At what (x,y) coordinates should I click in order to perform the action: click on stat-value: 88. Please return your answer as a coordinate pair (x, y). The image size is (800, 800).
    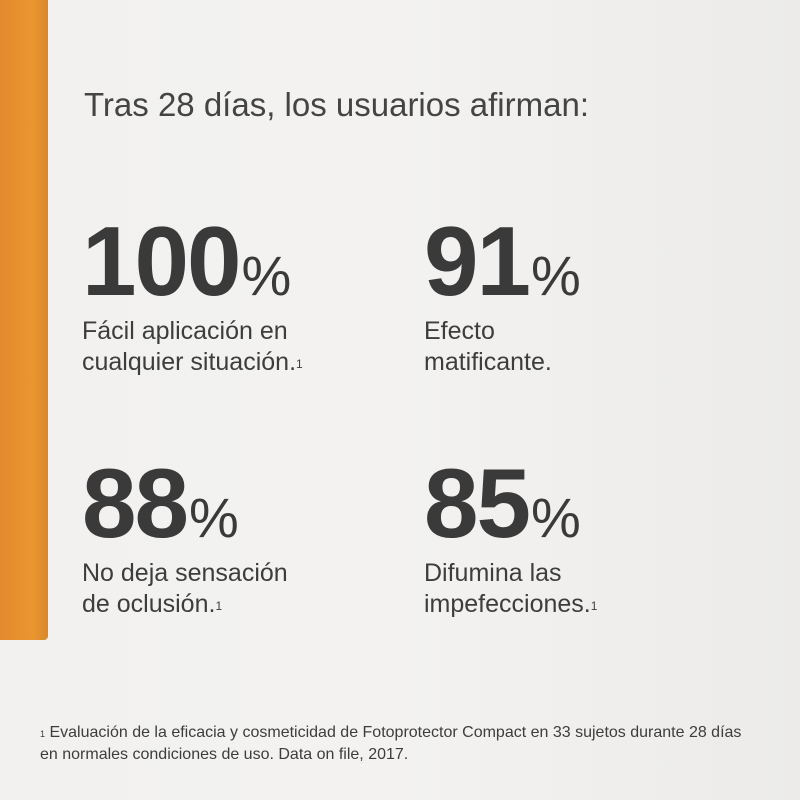
    Looking at the image, I should click on (135, 503).